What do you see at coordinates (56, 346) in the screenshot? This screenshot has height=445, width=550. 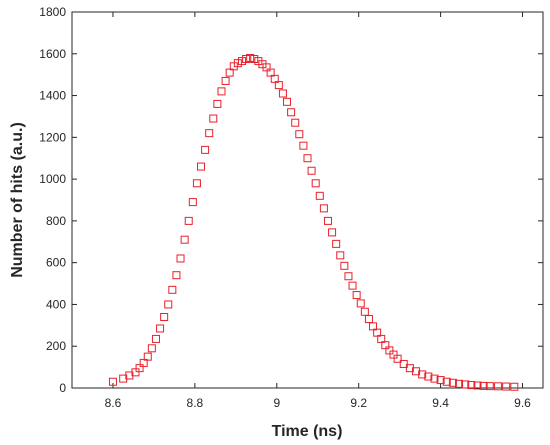 I see `y-tick-label: 200` at bounding box center [56, 346].